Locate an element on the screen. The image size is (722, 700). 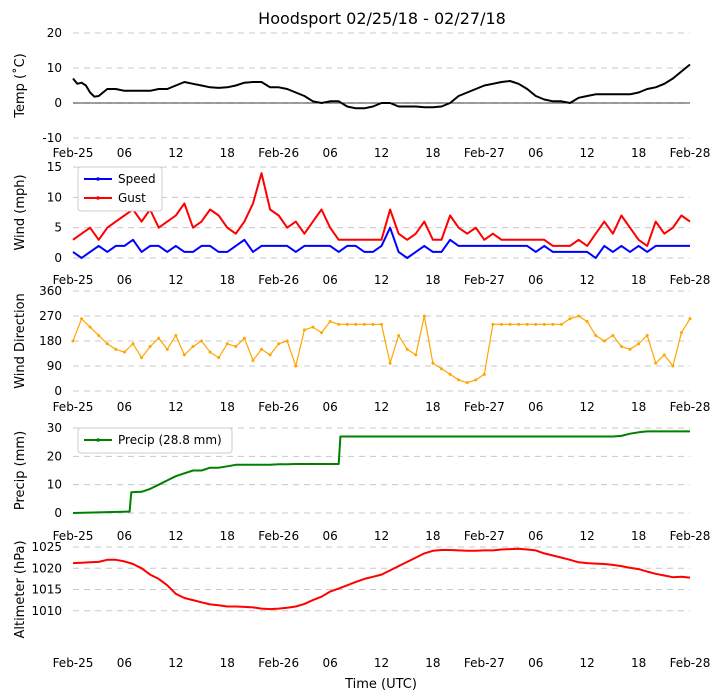
wind-legend: Speed Gust is located at coordinates (120, 189).